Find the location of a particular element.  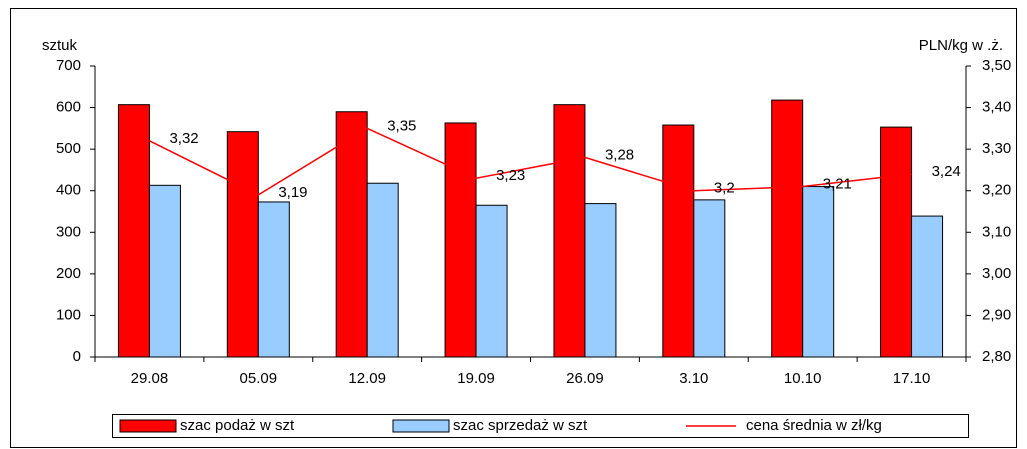

y-tick-label: 100 is located at coordinates (68, 314).